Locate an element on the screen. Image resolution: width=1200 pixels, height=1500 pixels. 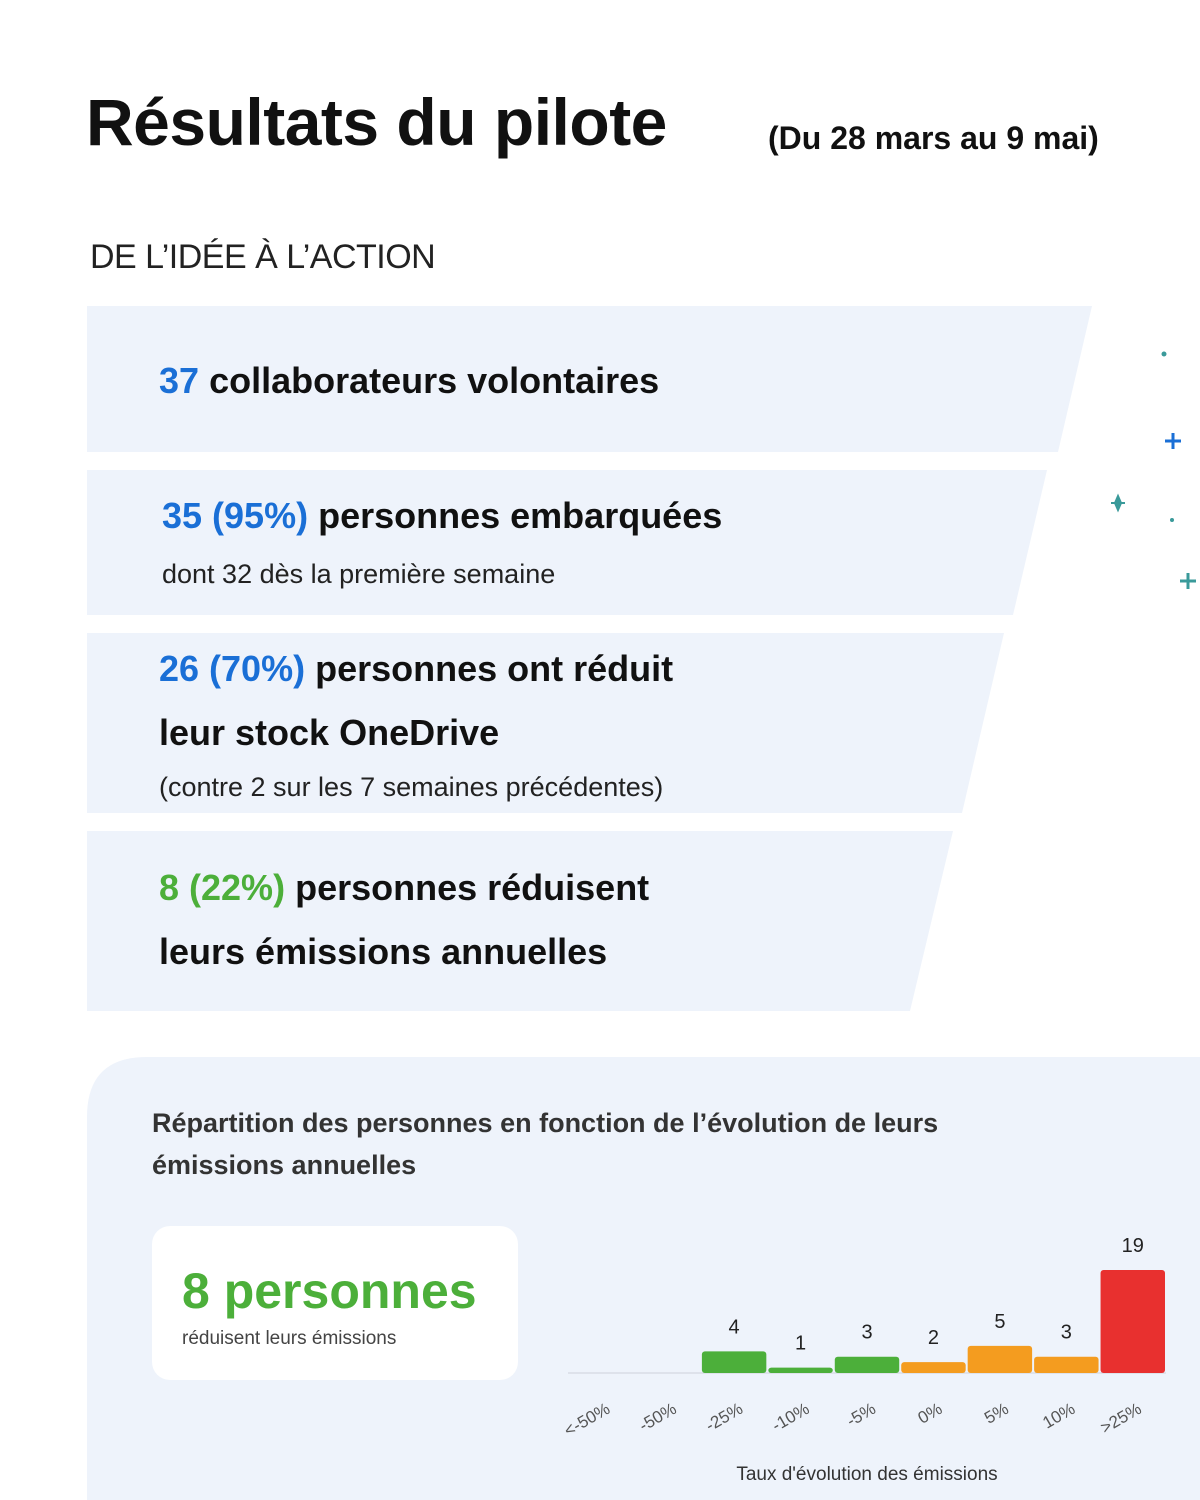
x-tick-label: 10% is located at coordinates (1058, 1415).